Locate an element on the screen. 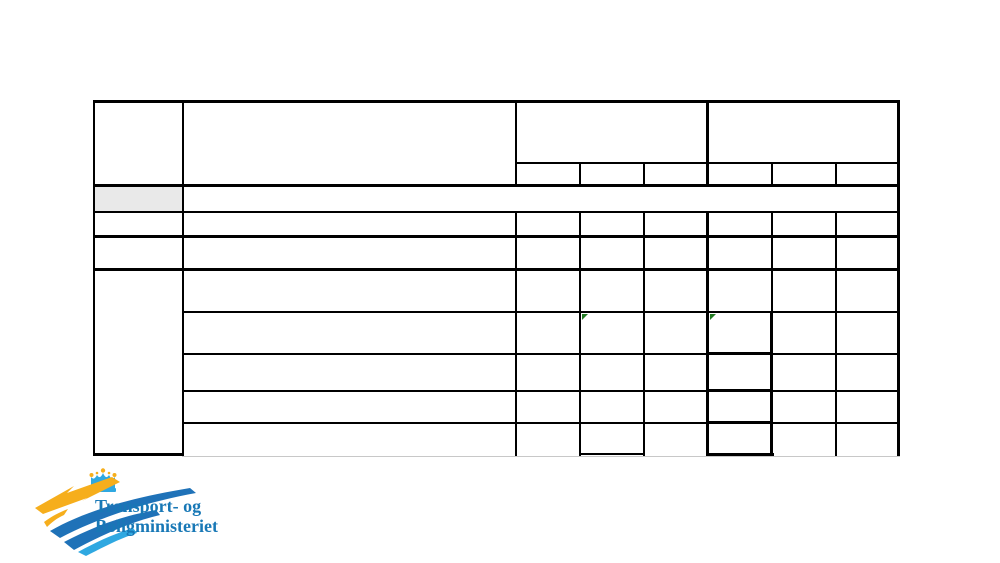 This screenshot has width=1000, height=563. ministry-name-line1: Transport- og is located at coordinates (148, 506).